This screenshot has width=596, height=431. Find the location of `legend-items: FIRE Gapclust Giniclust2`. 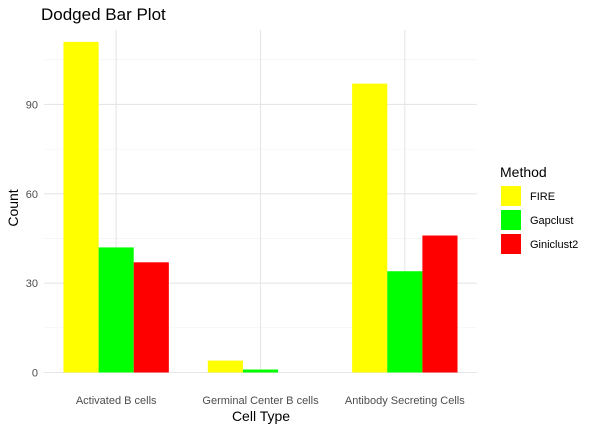

legend-items: FIRE Gapclust Giniclust2 is located at coordinates (539, 220).